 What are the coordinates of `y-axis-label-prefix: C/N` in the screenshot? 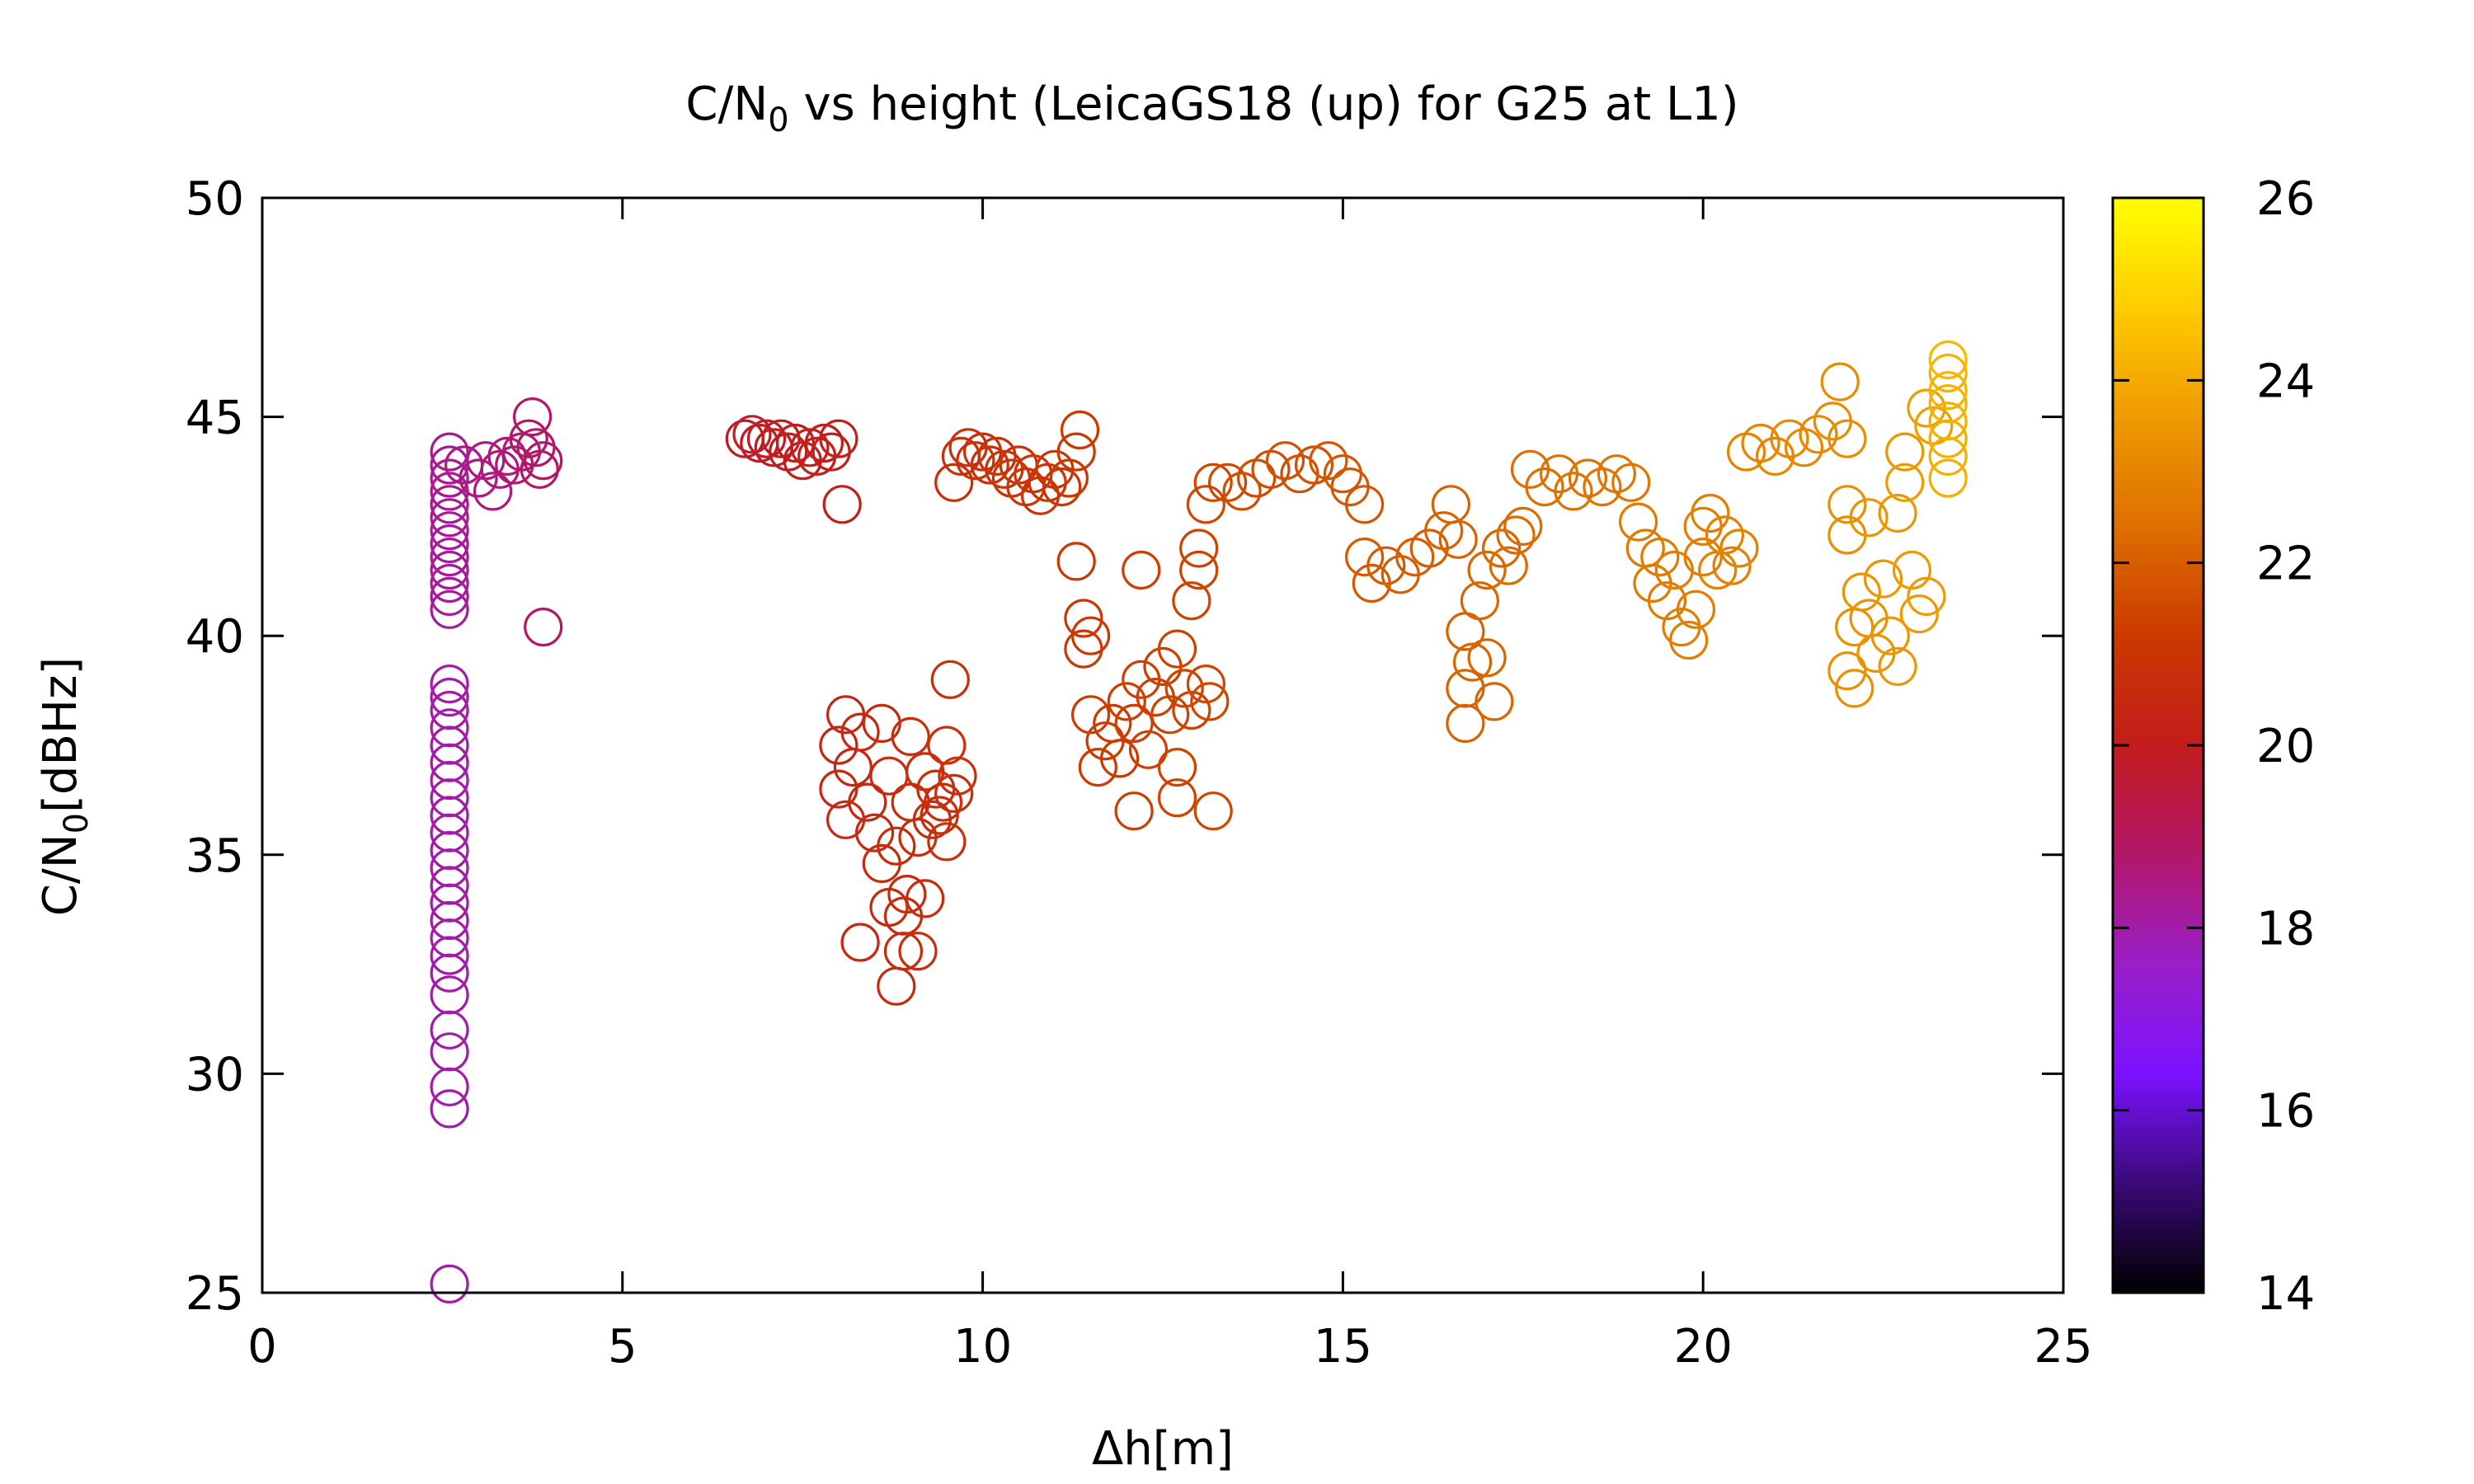 It's located at (60, 875).